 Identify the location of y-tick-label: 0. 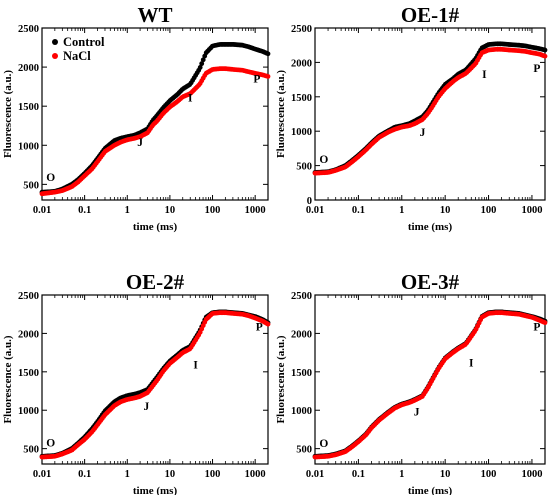
(309, 201).